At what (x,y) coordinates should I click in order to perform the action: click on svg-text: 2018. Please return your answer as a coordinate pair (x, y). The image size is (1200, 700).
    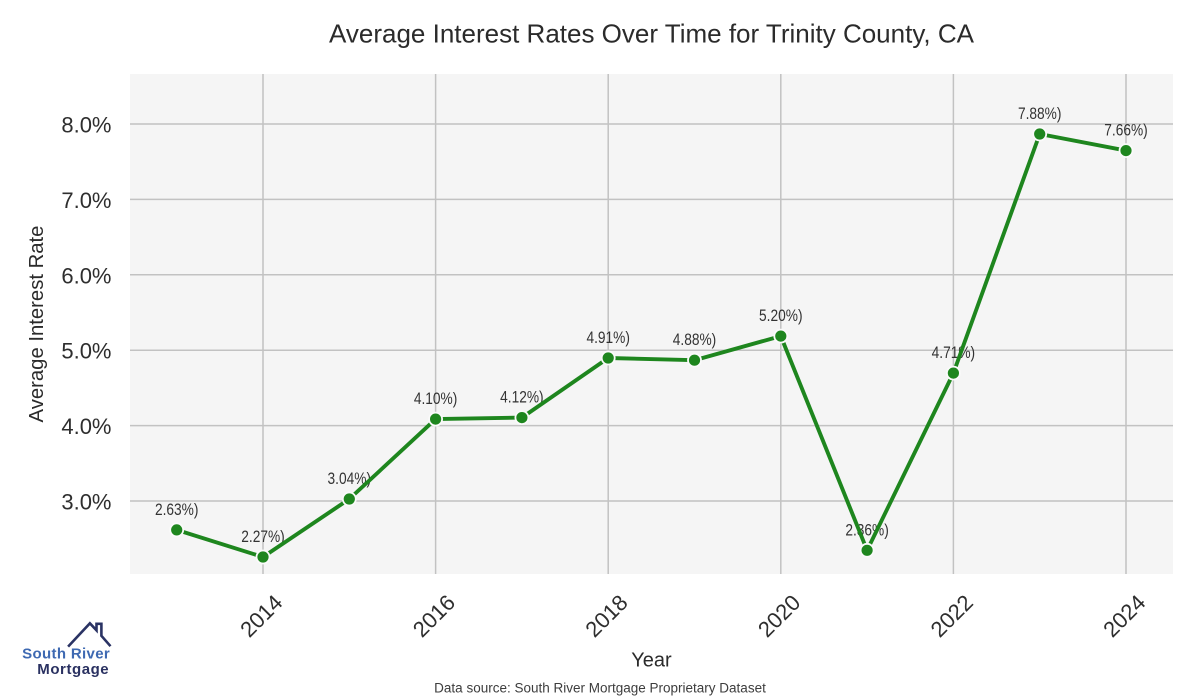
    Looking at the image, I should click on (606, 616).